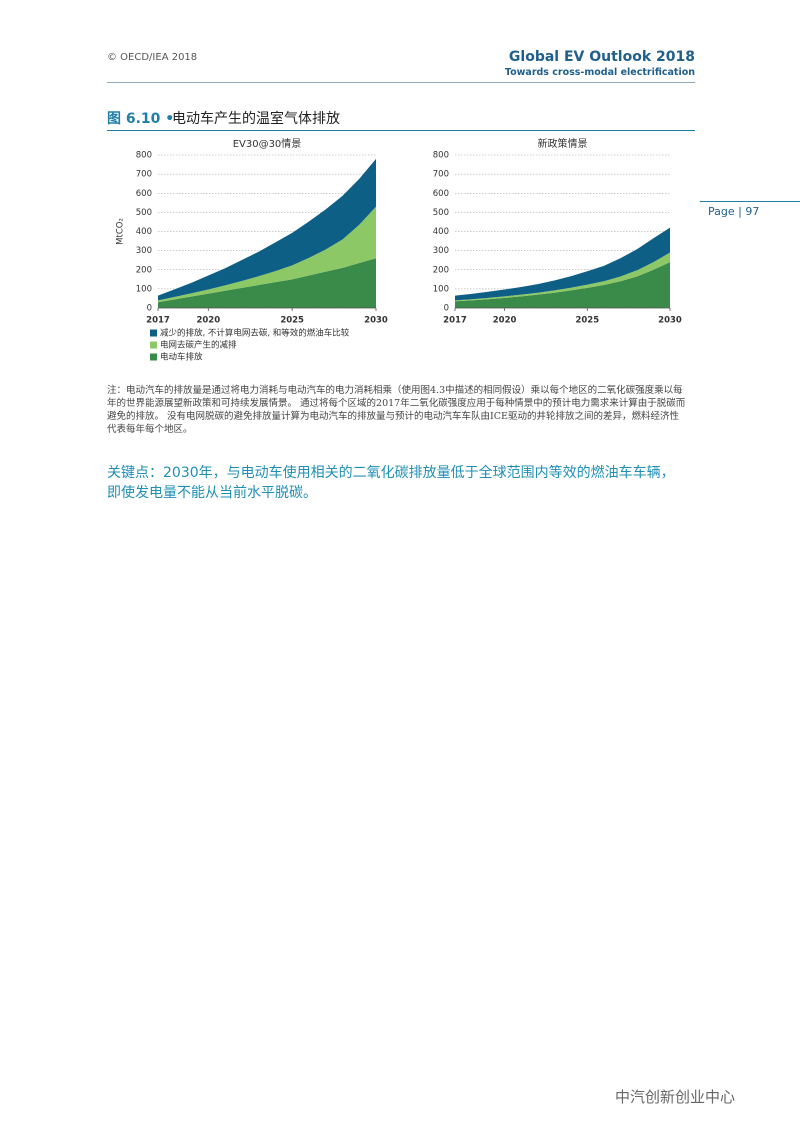 The height and width of the screenshot is (1131, 800). I want to click on report-title: Global EV Outlook 2018, so click(601, 57).